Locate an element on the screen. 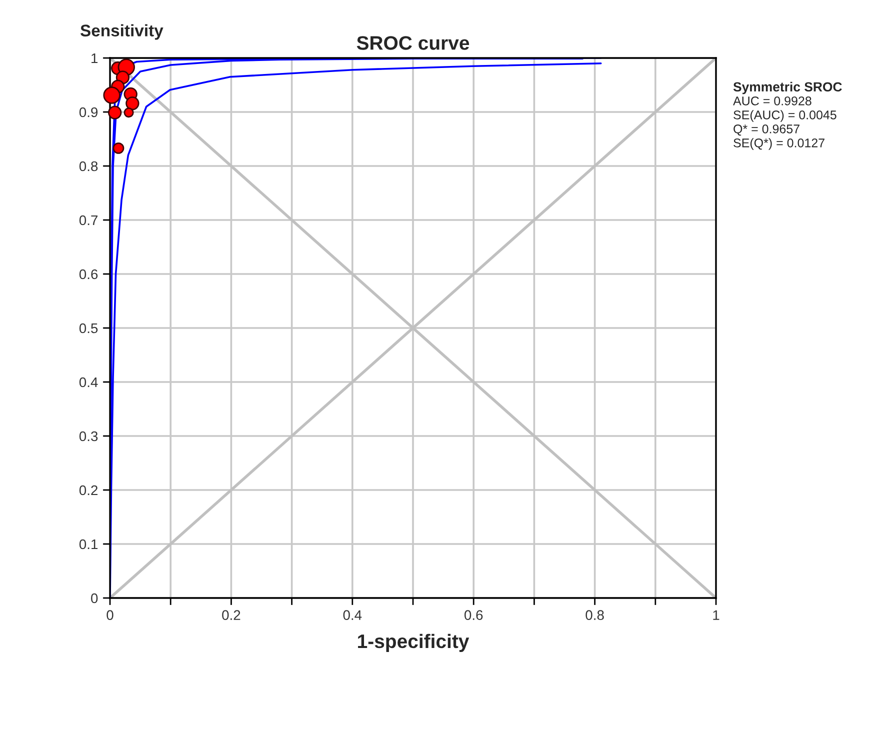  text: SE(AUC) = 0.0045 is located at coordinates (785, 116).